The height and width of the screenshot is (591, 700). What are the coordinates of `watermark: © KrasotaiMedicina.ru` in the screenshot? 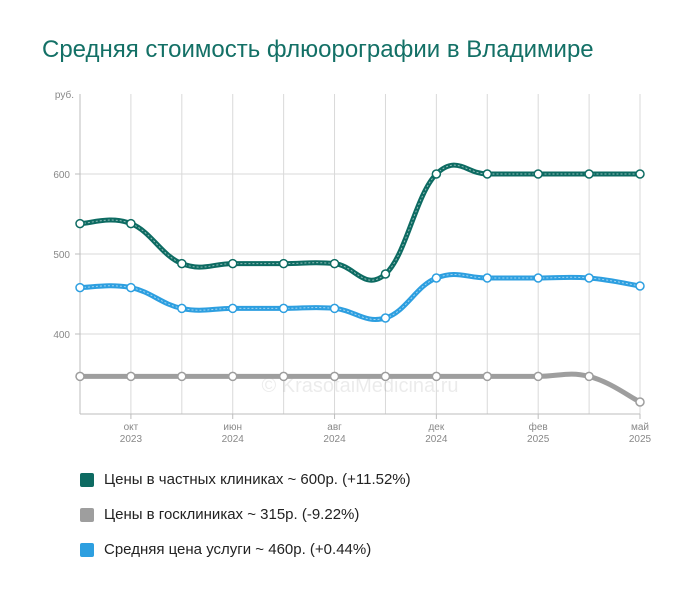 It's located at (359, 386).